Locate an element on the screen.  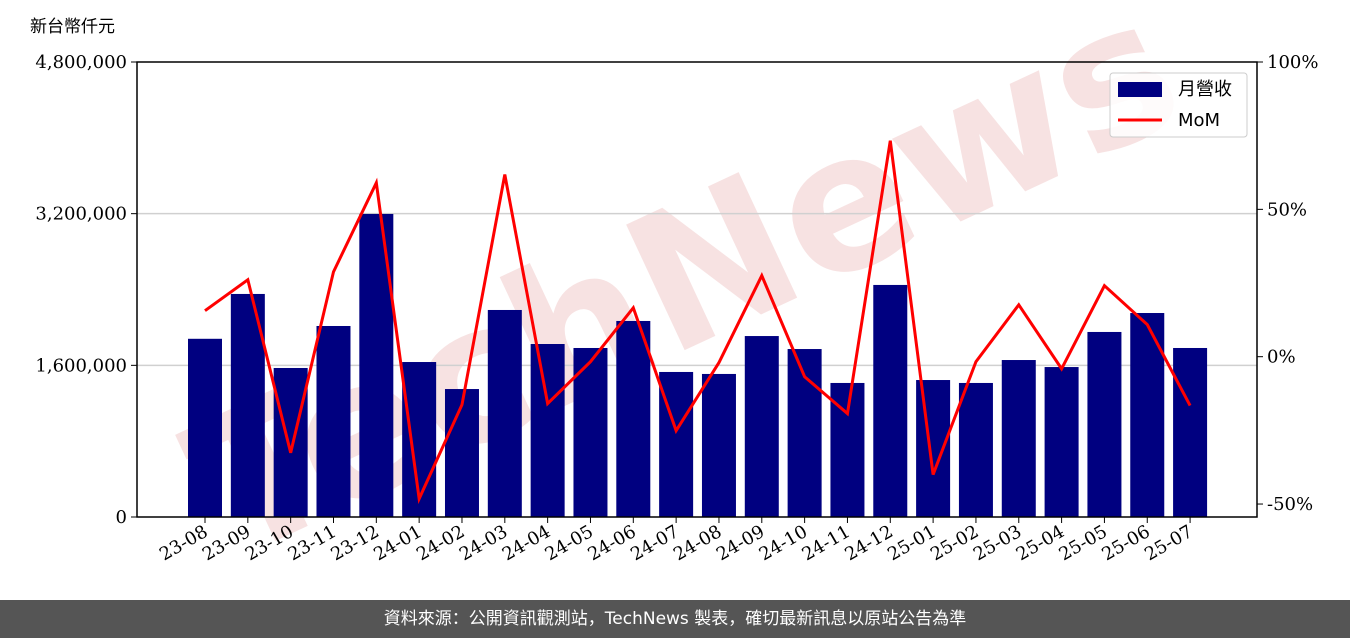
y2-tick-label: 0% is located at coordinates (1281, 357).